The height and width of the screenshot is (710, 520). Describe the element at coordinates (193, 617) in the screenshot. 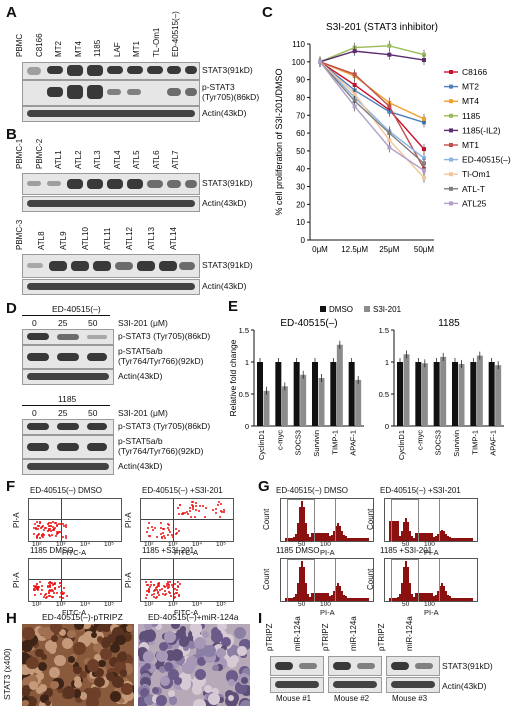

I see `panel-h-right-title: ED-40515(–)+miR-124a` at that location.